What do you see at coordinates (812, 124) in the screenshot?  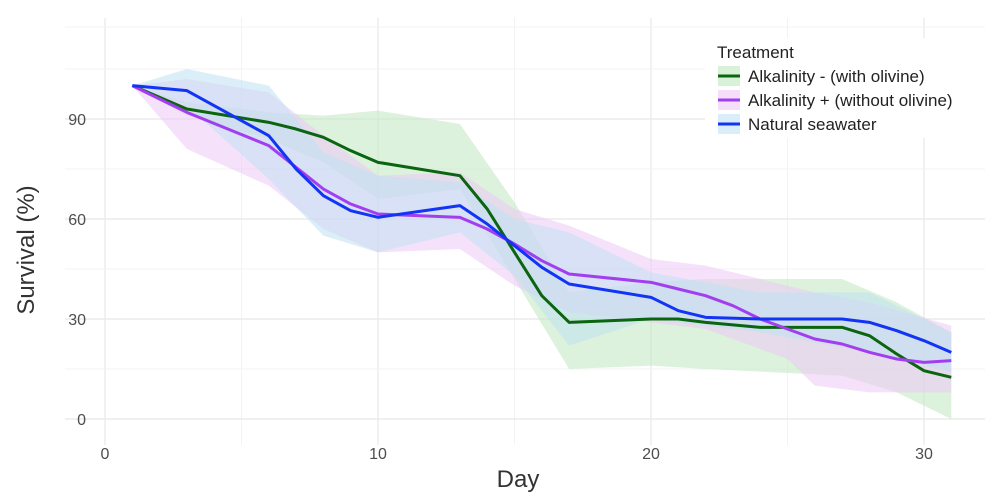 I see `legend-label: Natural seawater` at bounding box center [812, 124].